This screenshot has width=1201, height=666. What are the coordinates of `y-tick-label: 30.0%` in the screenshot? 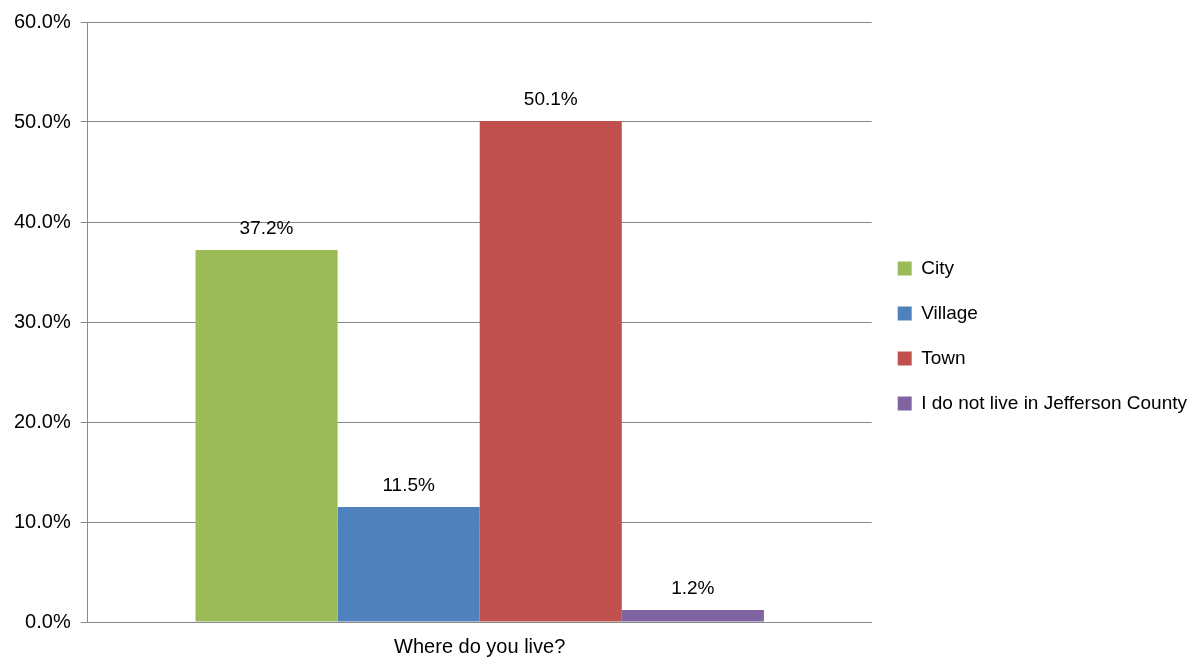 It's located at (42, 320).